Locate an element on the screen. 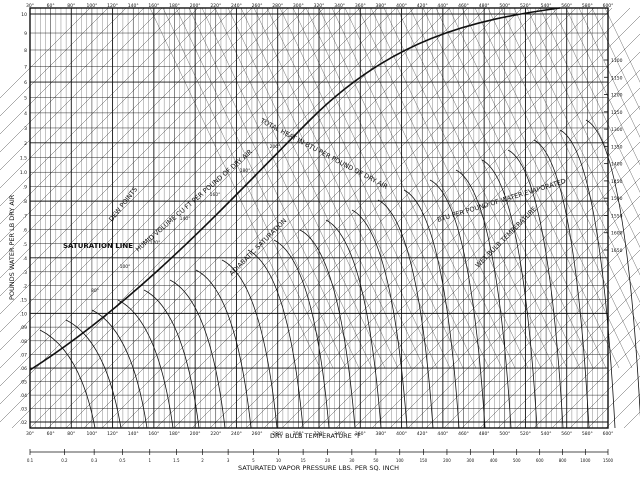 The width and height of the screenshot is (640, 480). wet-bulb-tick-label: 140° is located at coordinates (185, 219).